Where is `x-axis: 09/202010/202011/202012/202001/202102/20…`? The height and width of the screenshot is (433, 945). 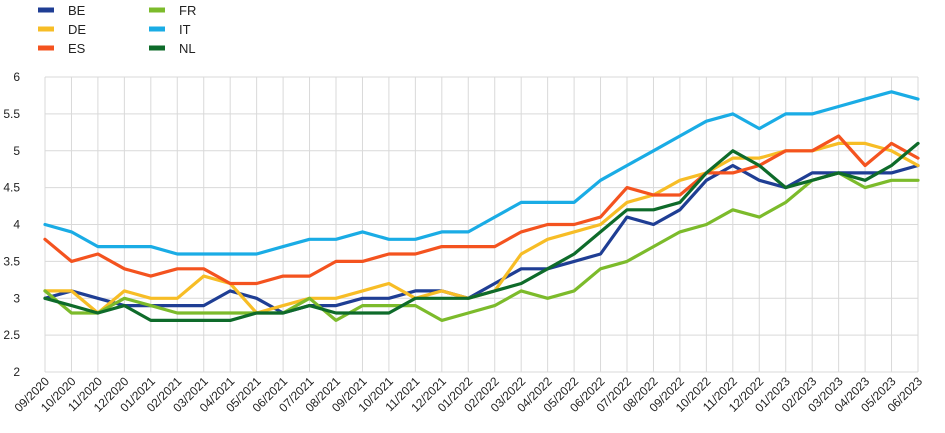
x-axis: 09/202010/202011/202012/202001/202102/20… is located at coordinates (469, 394).